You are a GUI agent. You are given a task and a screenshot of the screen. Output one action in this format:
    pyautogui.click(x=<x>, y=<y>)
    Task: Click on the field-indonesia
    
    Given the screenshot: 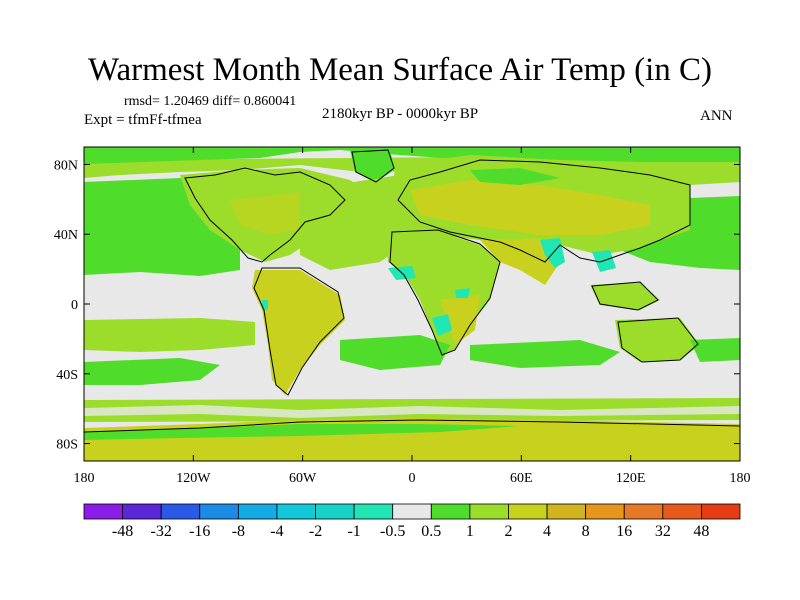 What is the action you would take?
    pyautogui.click(x=625, y=296)
    